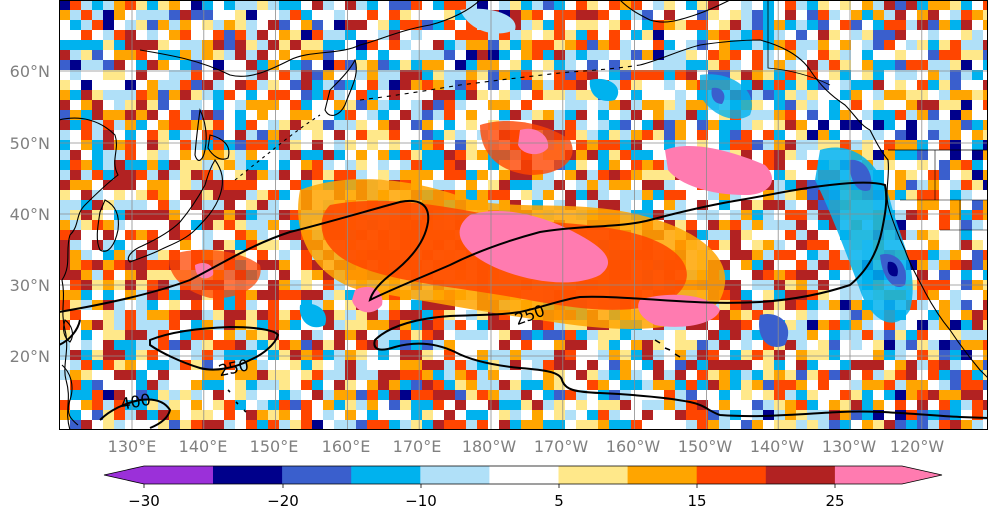 The image size is (988, 515). Describe the element at coordinates (489, 446) in the screenshot. I see `lon-label: 180°W` at that location.